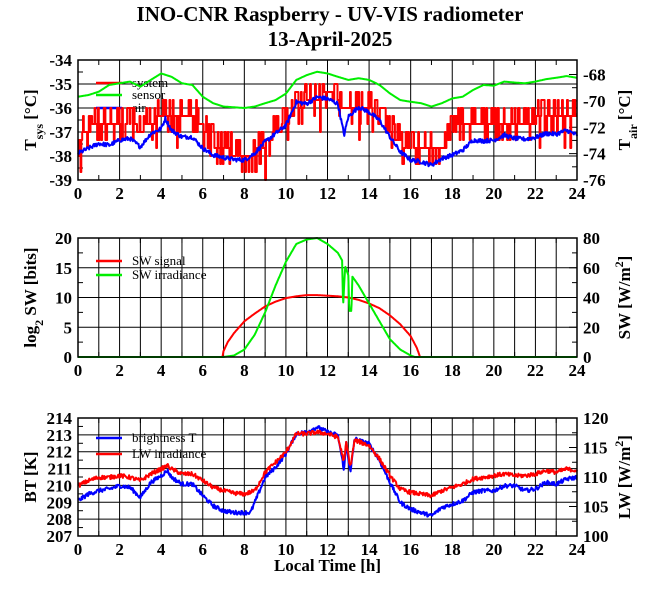 The width and height of the screenshot is (660, 595). I want to click on y-right-tick-label: 80, so click(591, 238).